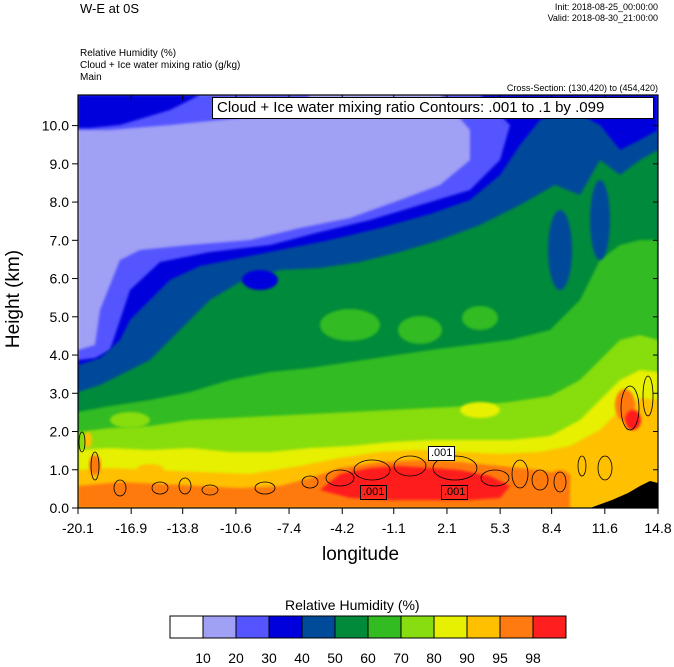 Image resolution: width=674 pixels, height=667 pixels. I want to click on x-tick-label: 8.4, so click(552, 528).